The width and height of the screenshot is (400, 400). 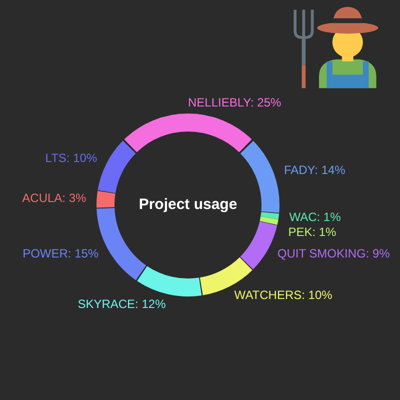 I want to click on text: Project usage, so click(x=188, y=205).